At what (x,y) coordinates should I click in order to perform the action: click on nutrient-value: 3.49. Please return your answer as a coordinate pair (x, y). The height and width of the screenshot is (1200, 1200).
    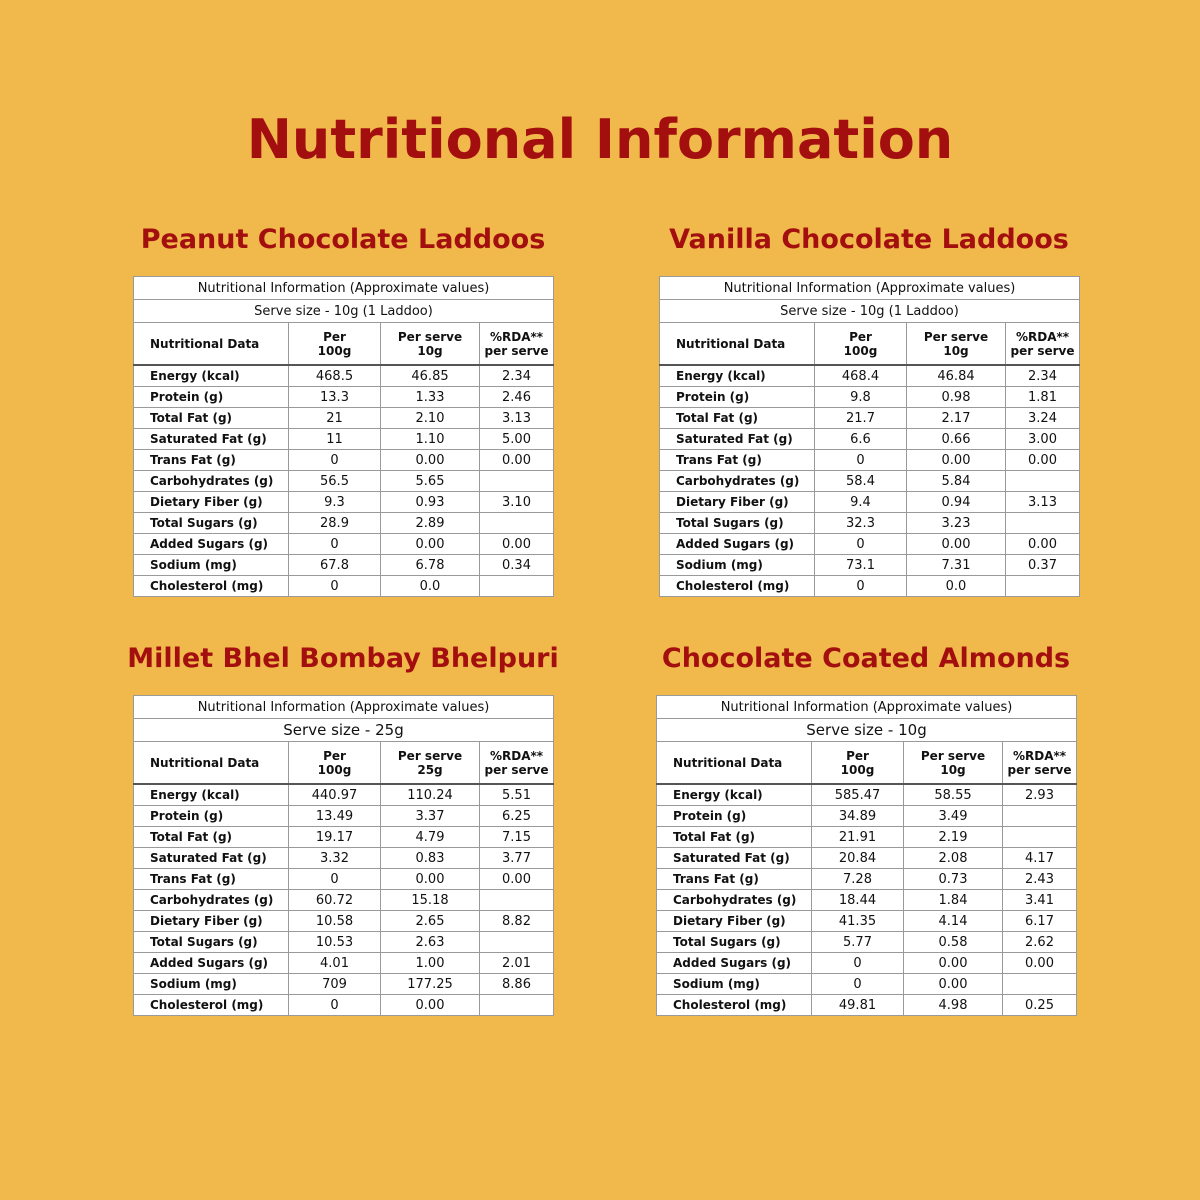
    Looking at the image, I should click on (953, 816).